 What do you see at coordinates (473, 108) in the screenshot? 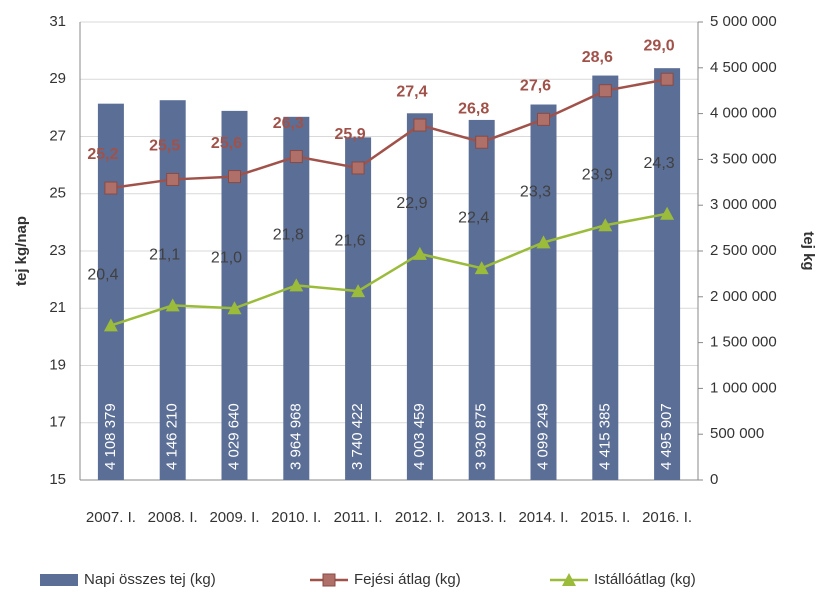
I see `data-label: 26,8` at bounding box center [473, 108].